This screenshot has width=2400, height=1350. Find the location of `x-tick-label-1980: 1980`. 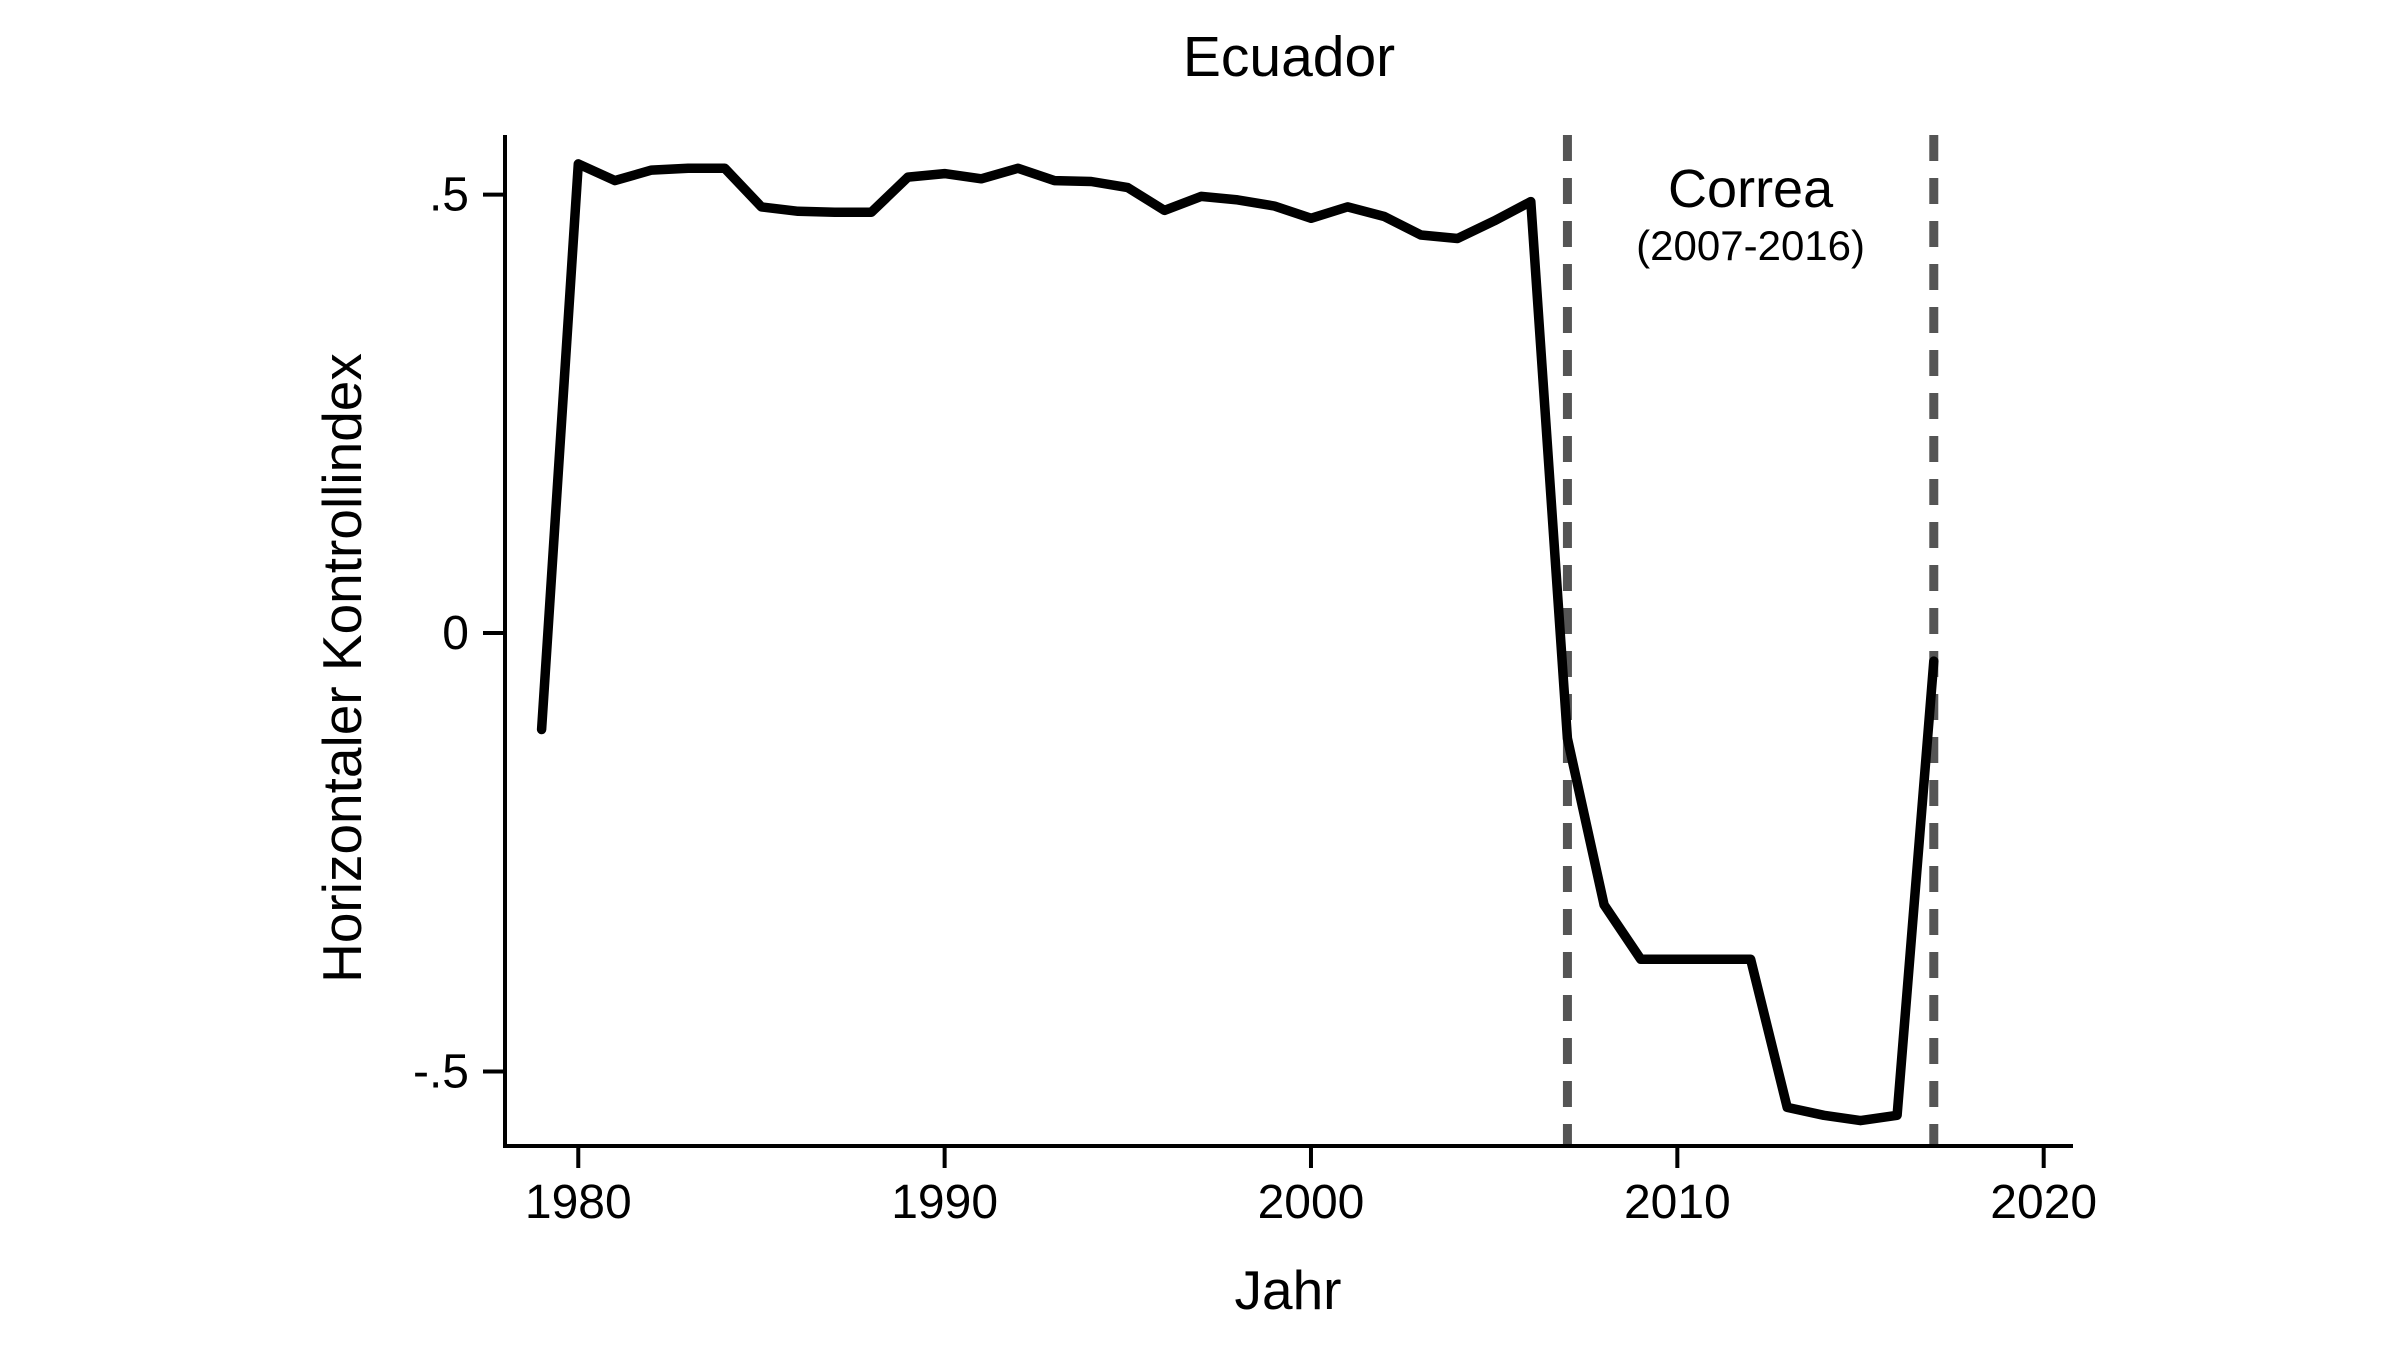

x-tick-label-1980: 1980 is located at coordinates (578, 1202).